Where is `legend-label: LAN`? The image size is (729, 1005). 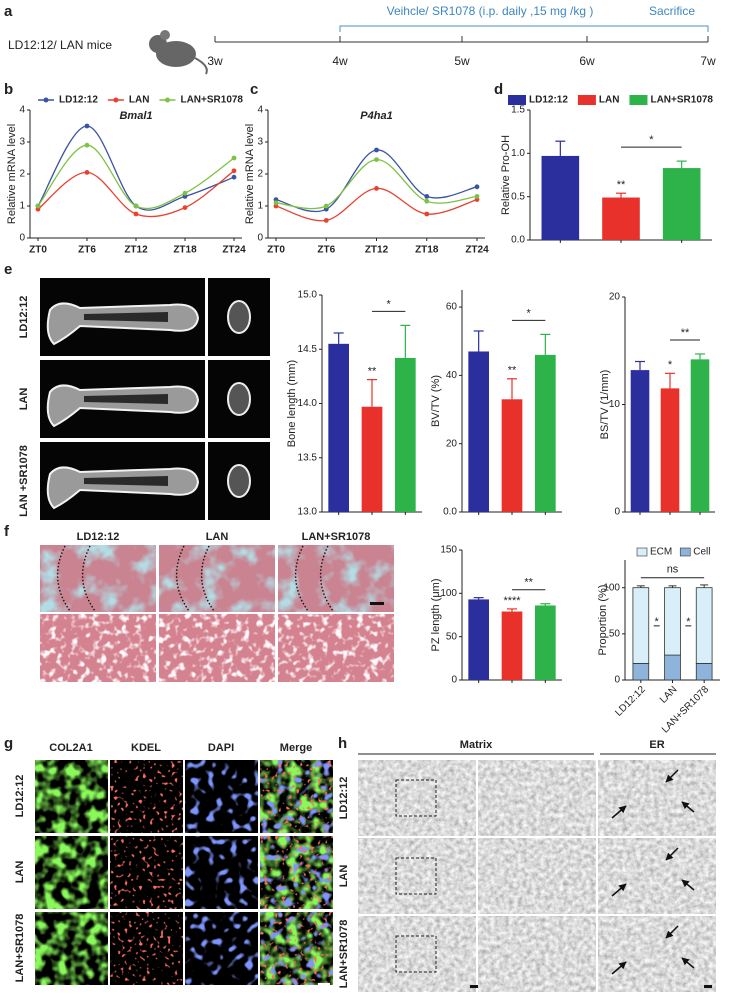
legend-label: LAN is located at coordinates (139, 100).